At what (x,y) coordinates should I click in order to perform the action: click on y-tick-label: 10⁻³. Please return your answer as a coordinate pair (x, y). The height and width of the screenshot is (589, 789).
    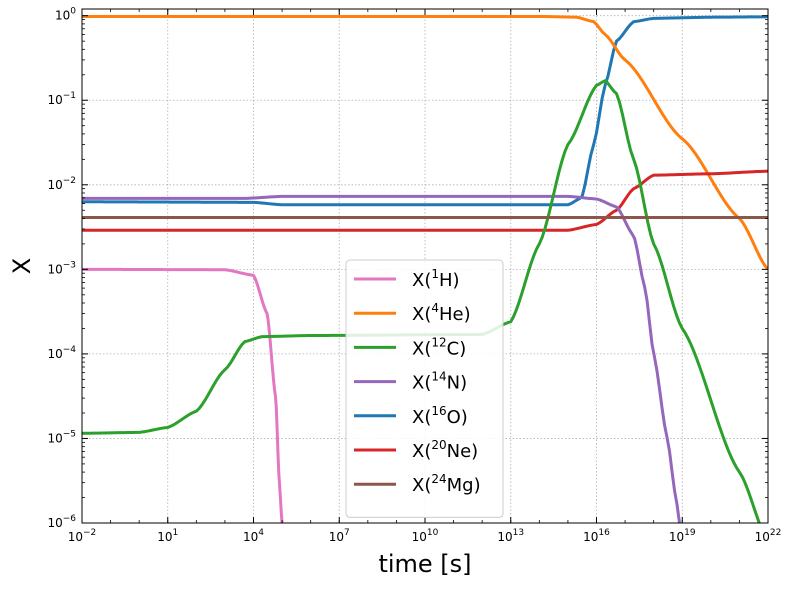
    Looking at the image, I should click on (61, 268).